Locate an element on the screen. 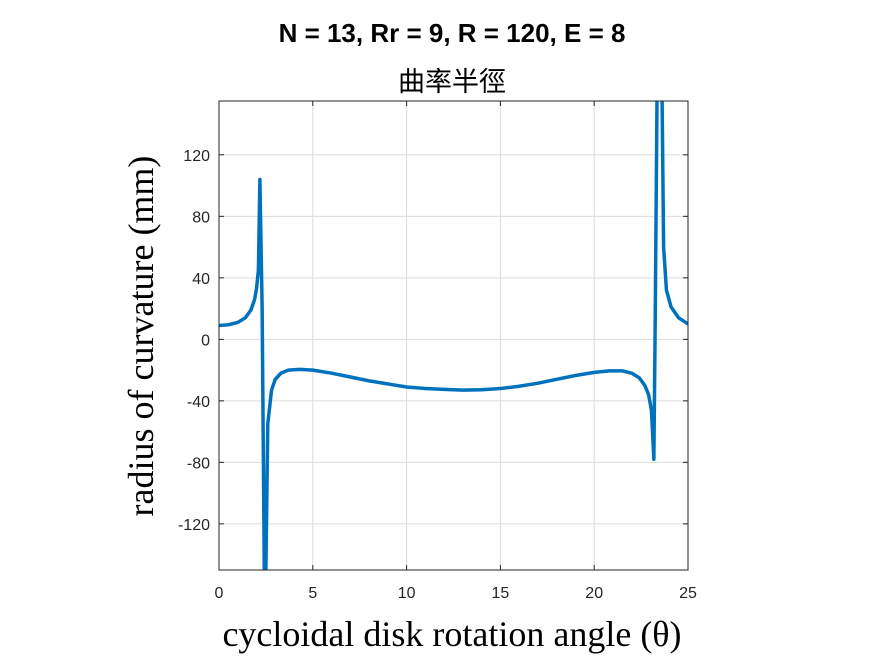 This screenshot has width=875, height=656. x-tick-label: 15 is located at coordinates (501, 593).